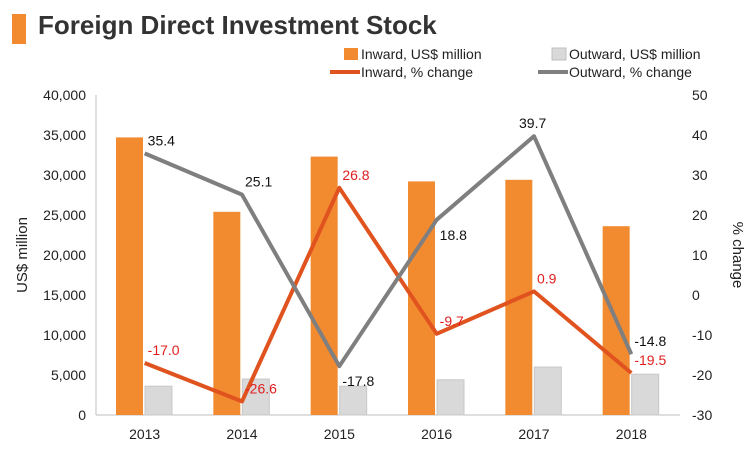 The image size is (750, 450). What do you see at coordinates (700, 255) in the screenshot?
I see `y2-tick-label: 10` at bounding box center [700, 255].